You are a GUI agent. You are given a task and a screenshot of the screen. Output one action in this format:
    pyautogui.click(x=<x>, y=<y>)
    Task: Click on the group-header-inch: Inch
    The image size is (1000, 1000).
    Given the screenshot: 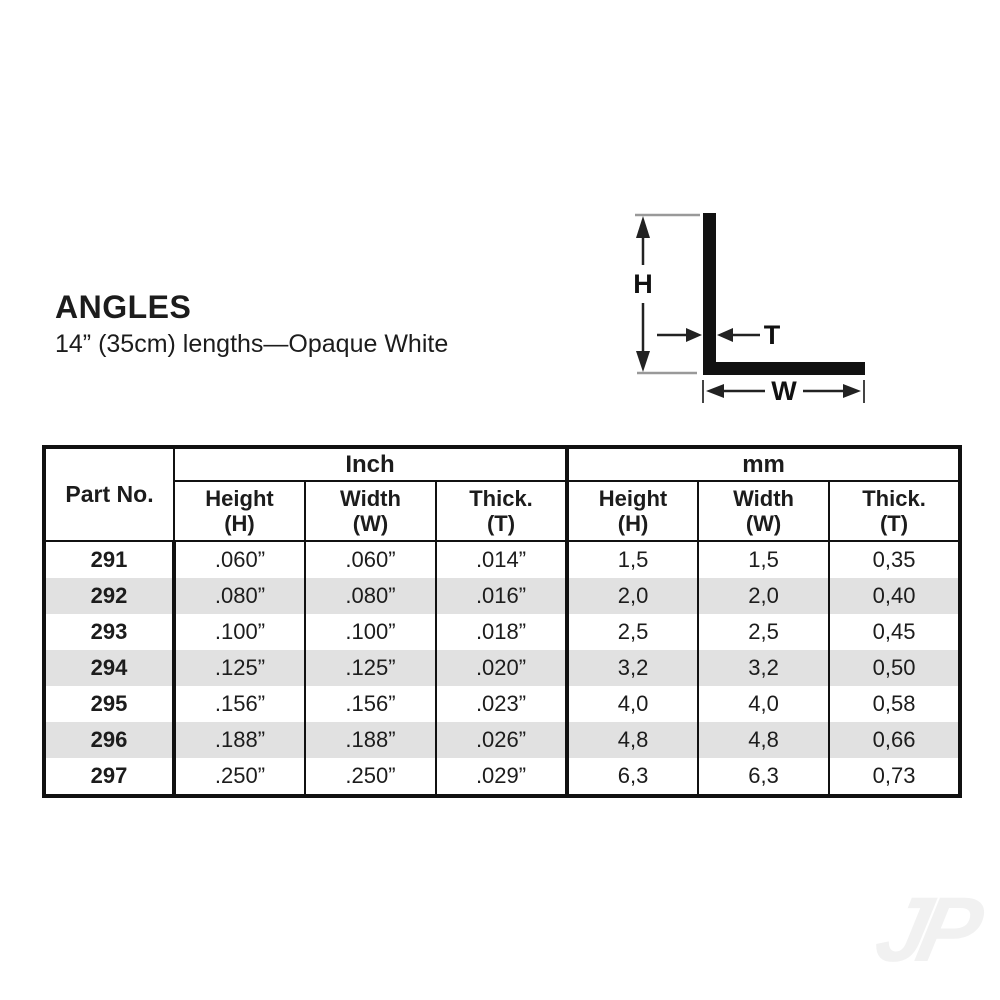 What is the action you would take?
    pyautogui.click(x=371, y=464)
    